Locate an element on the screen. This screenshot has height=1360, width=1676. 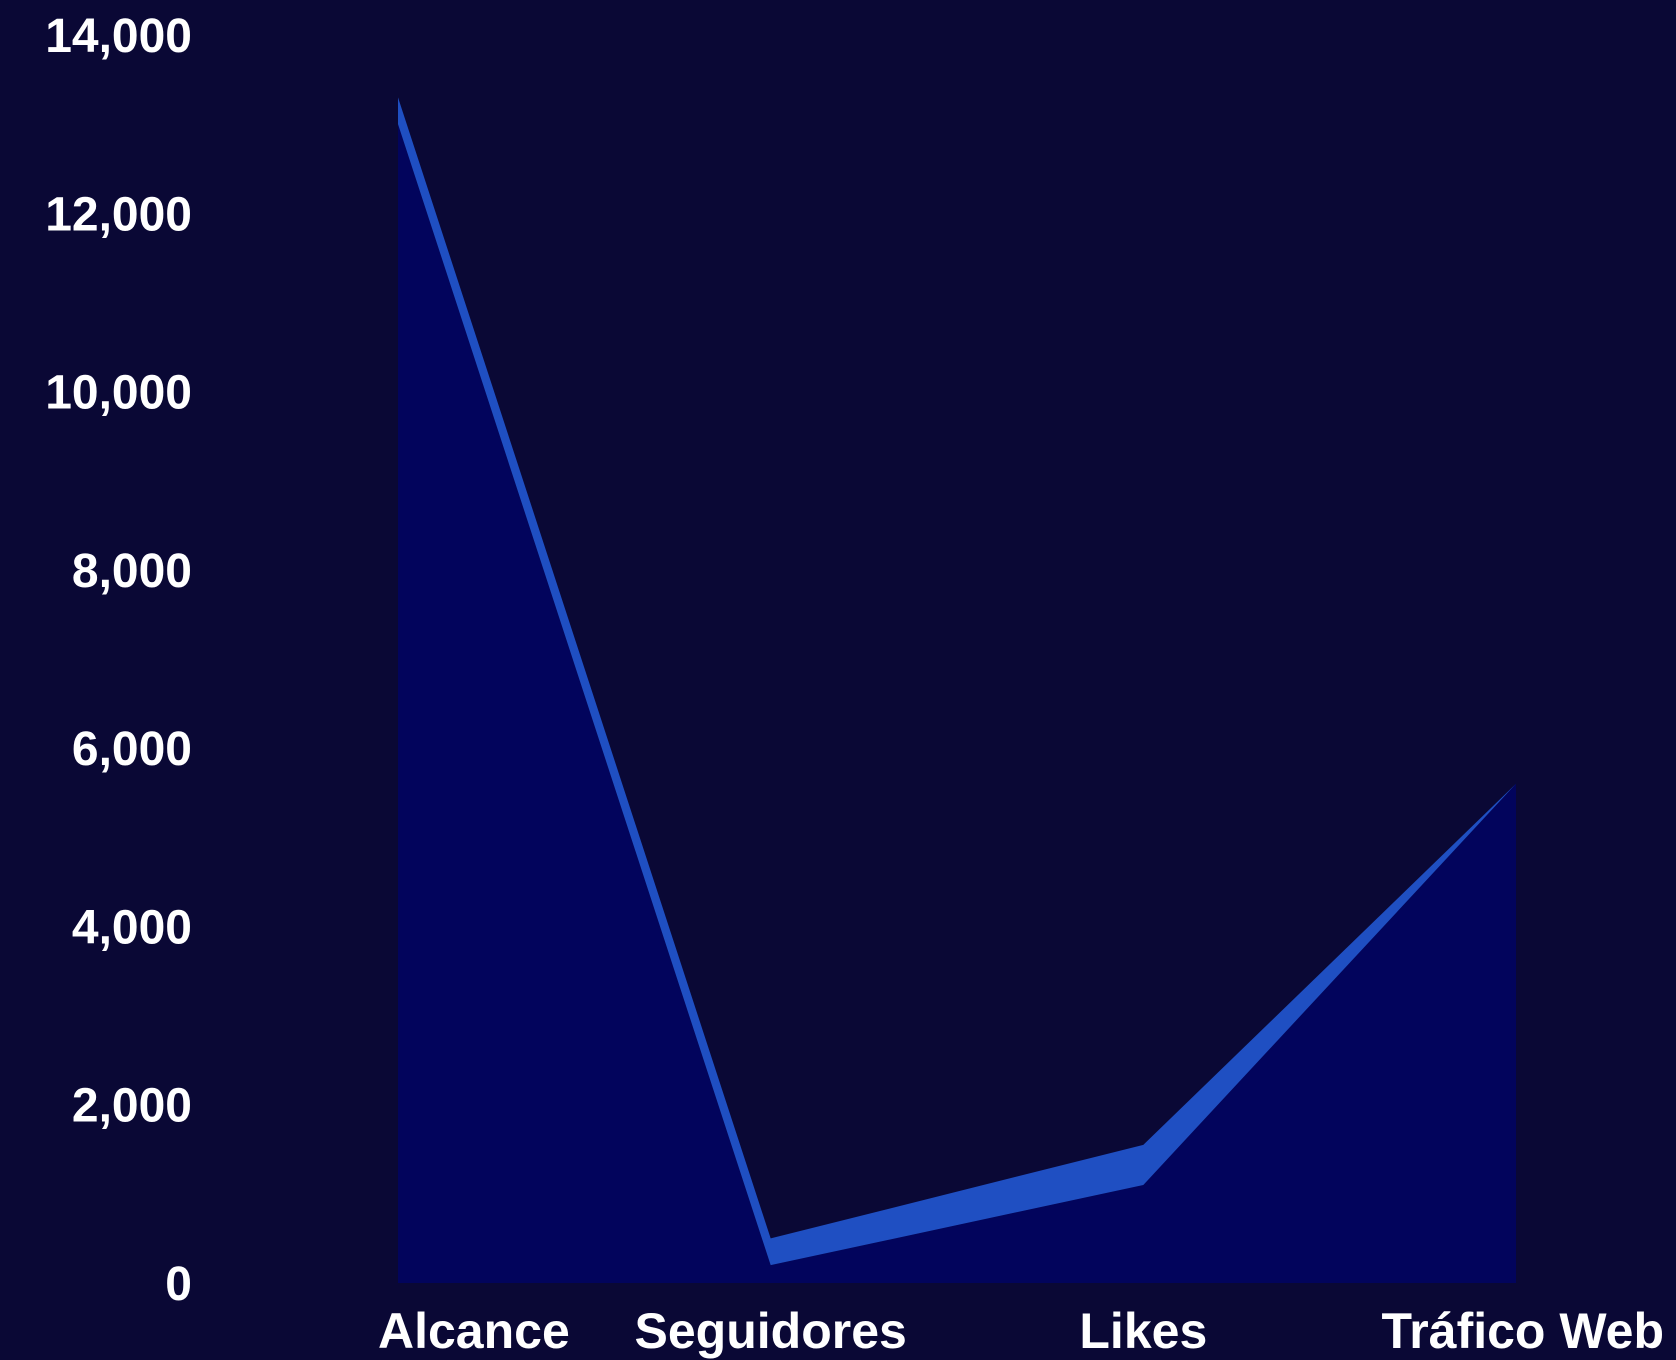
y-tick-label: 4,000 is located at coordinates (132, 927).